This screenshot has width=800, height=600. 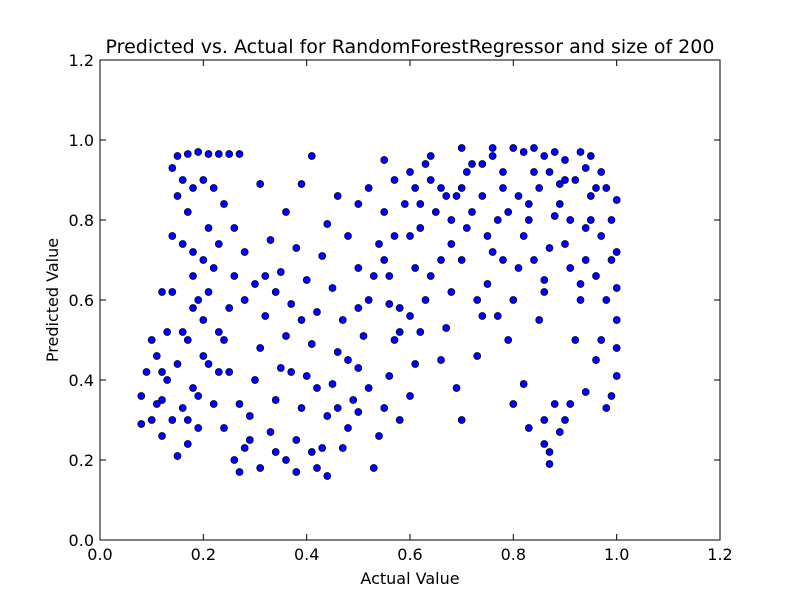 I want to click on x-tick-label: 0.0, so click(x=99, y=554).